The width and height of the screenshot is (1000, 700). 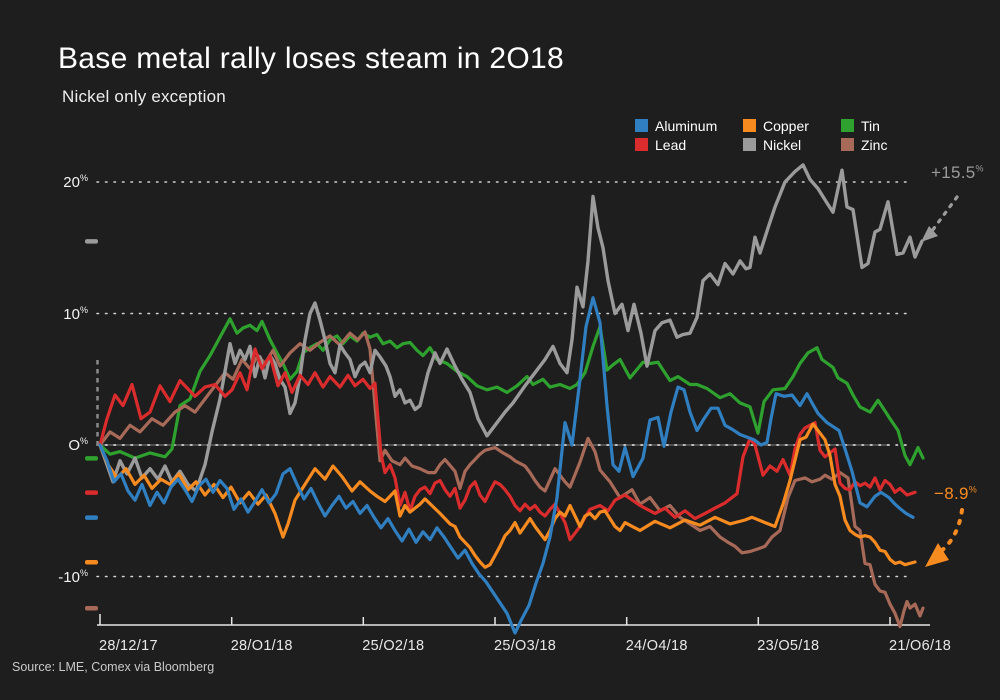 I want to click on x-tick-label: 28/O1/18, so click(x=261, y=646).